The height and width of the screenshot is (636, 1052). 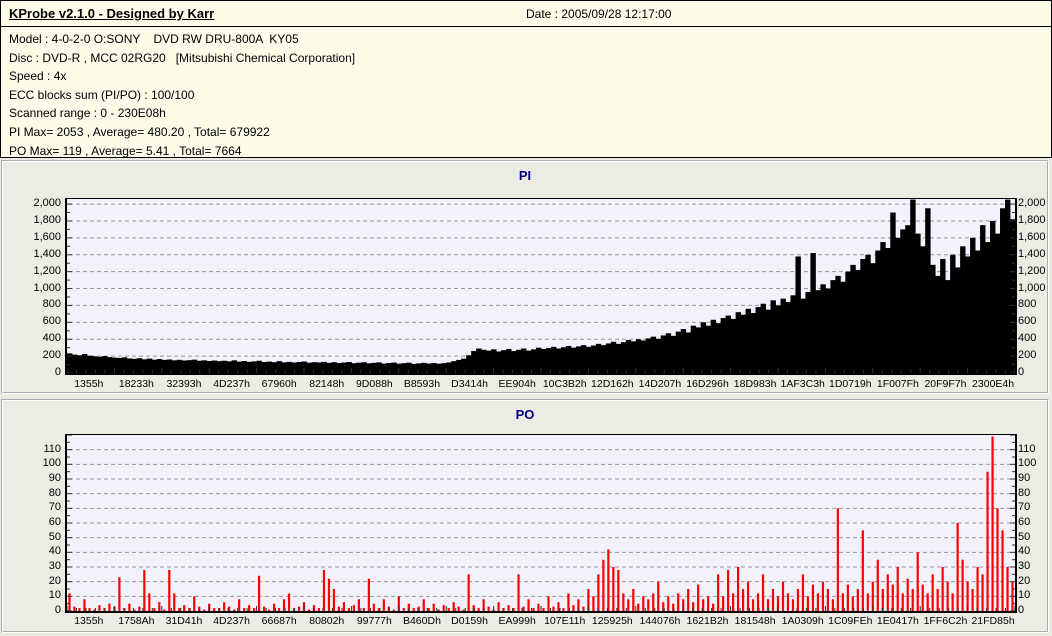 What do you see at coordinates (1024, 566) in the screenshot?
I see `po-y-tick-label: 30` at bounding box center [1024, 566].